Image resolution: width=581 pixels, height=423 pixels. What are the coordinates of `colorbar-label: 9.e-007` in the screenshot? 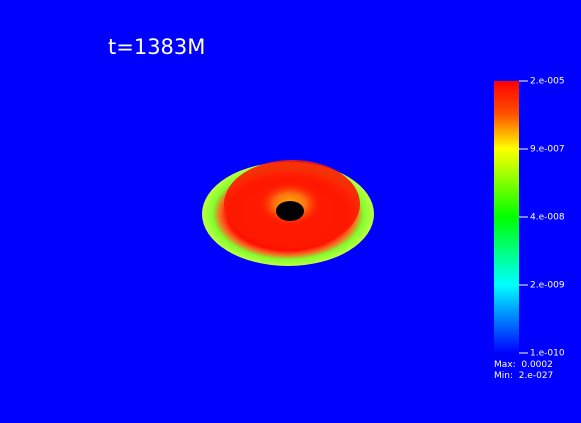 It's located at (547, 150).